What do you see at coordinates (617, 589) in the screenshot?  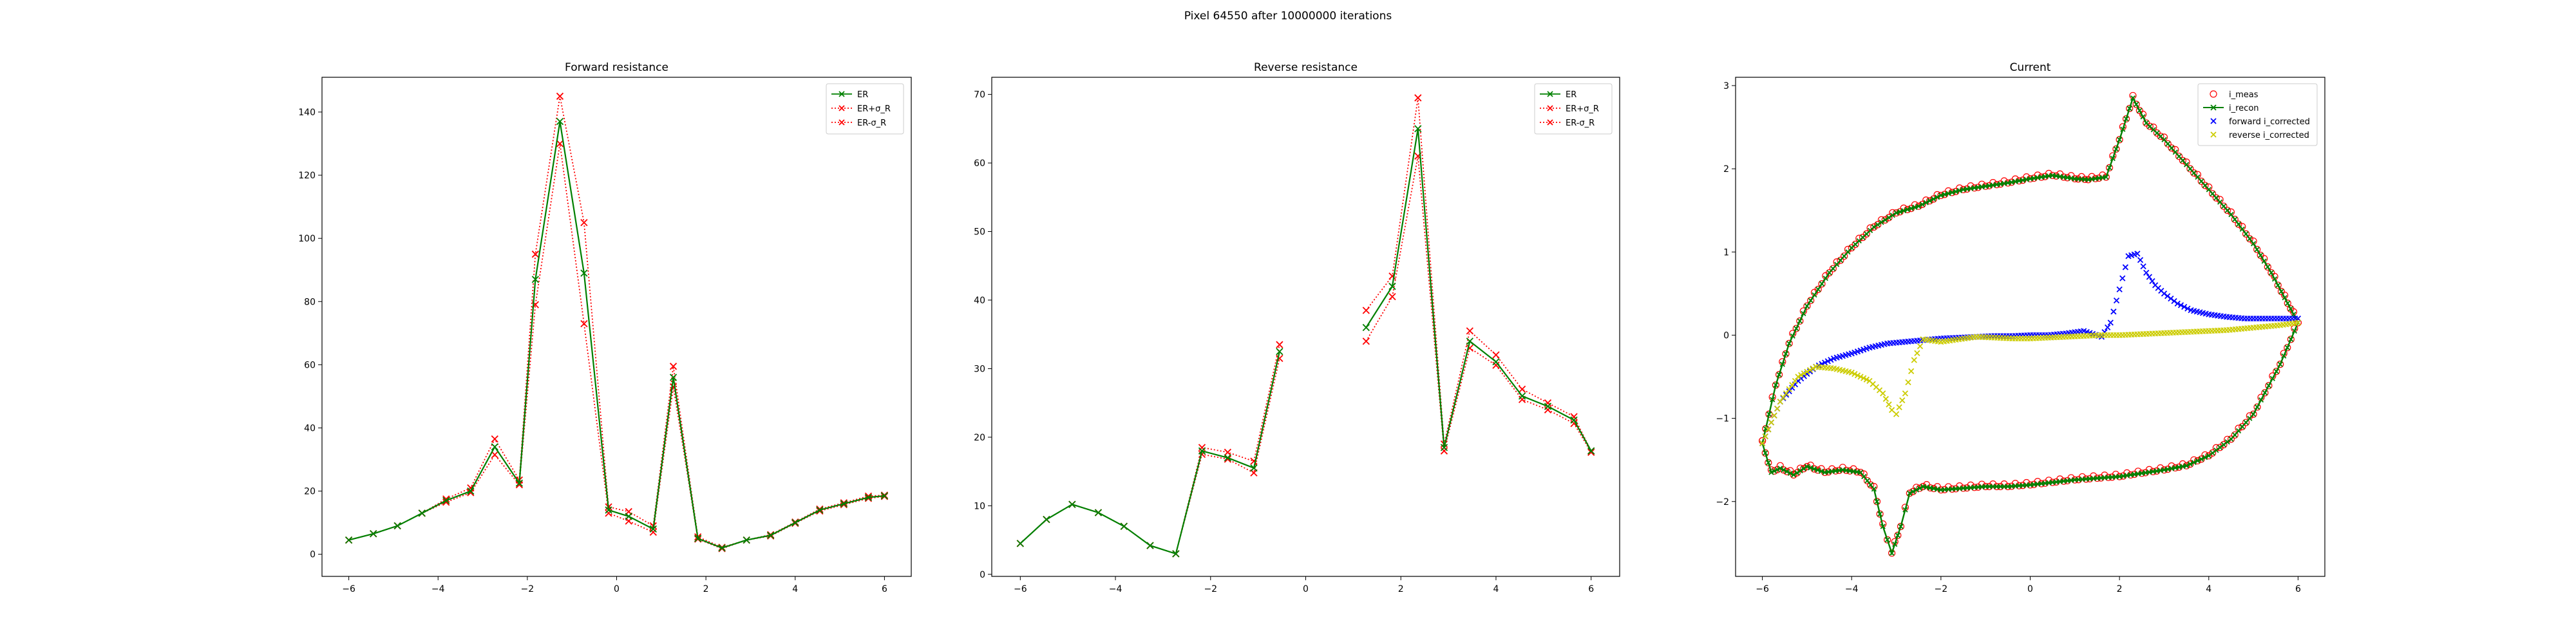 I see `forward-resistance-xtick-label: 0` at bounding box center [617, 589].